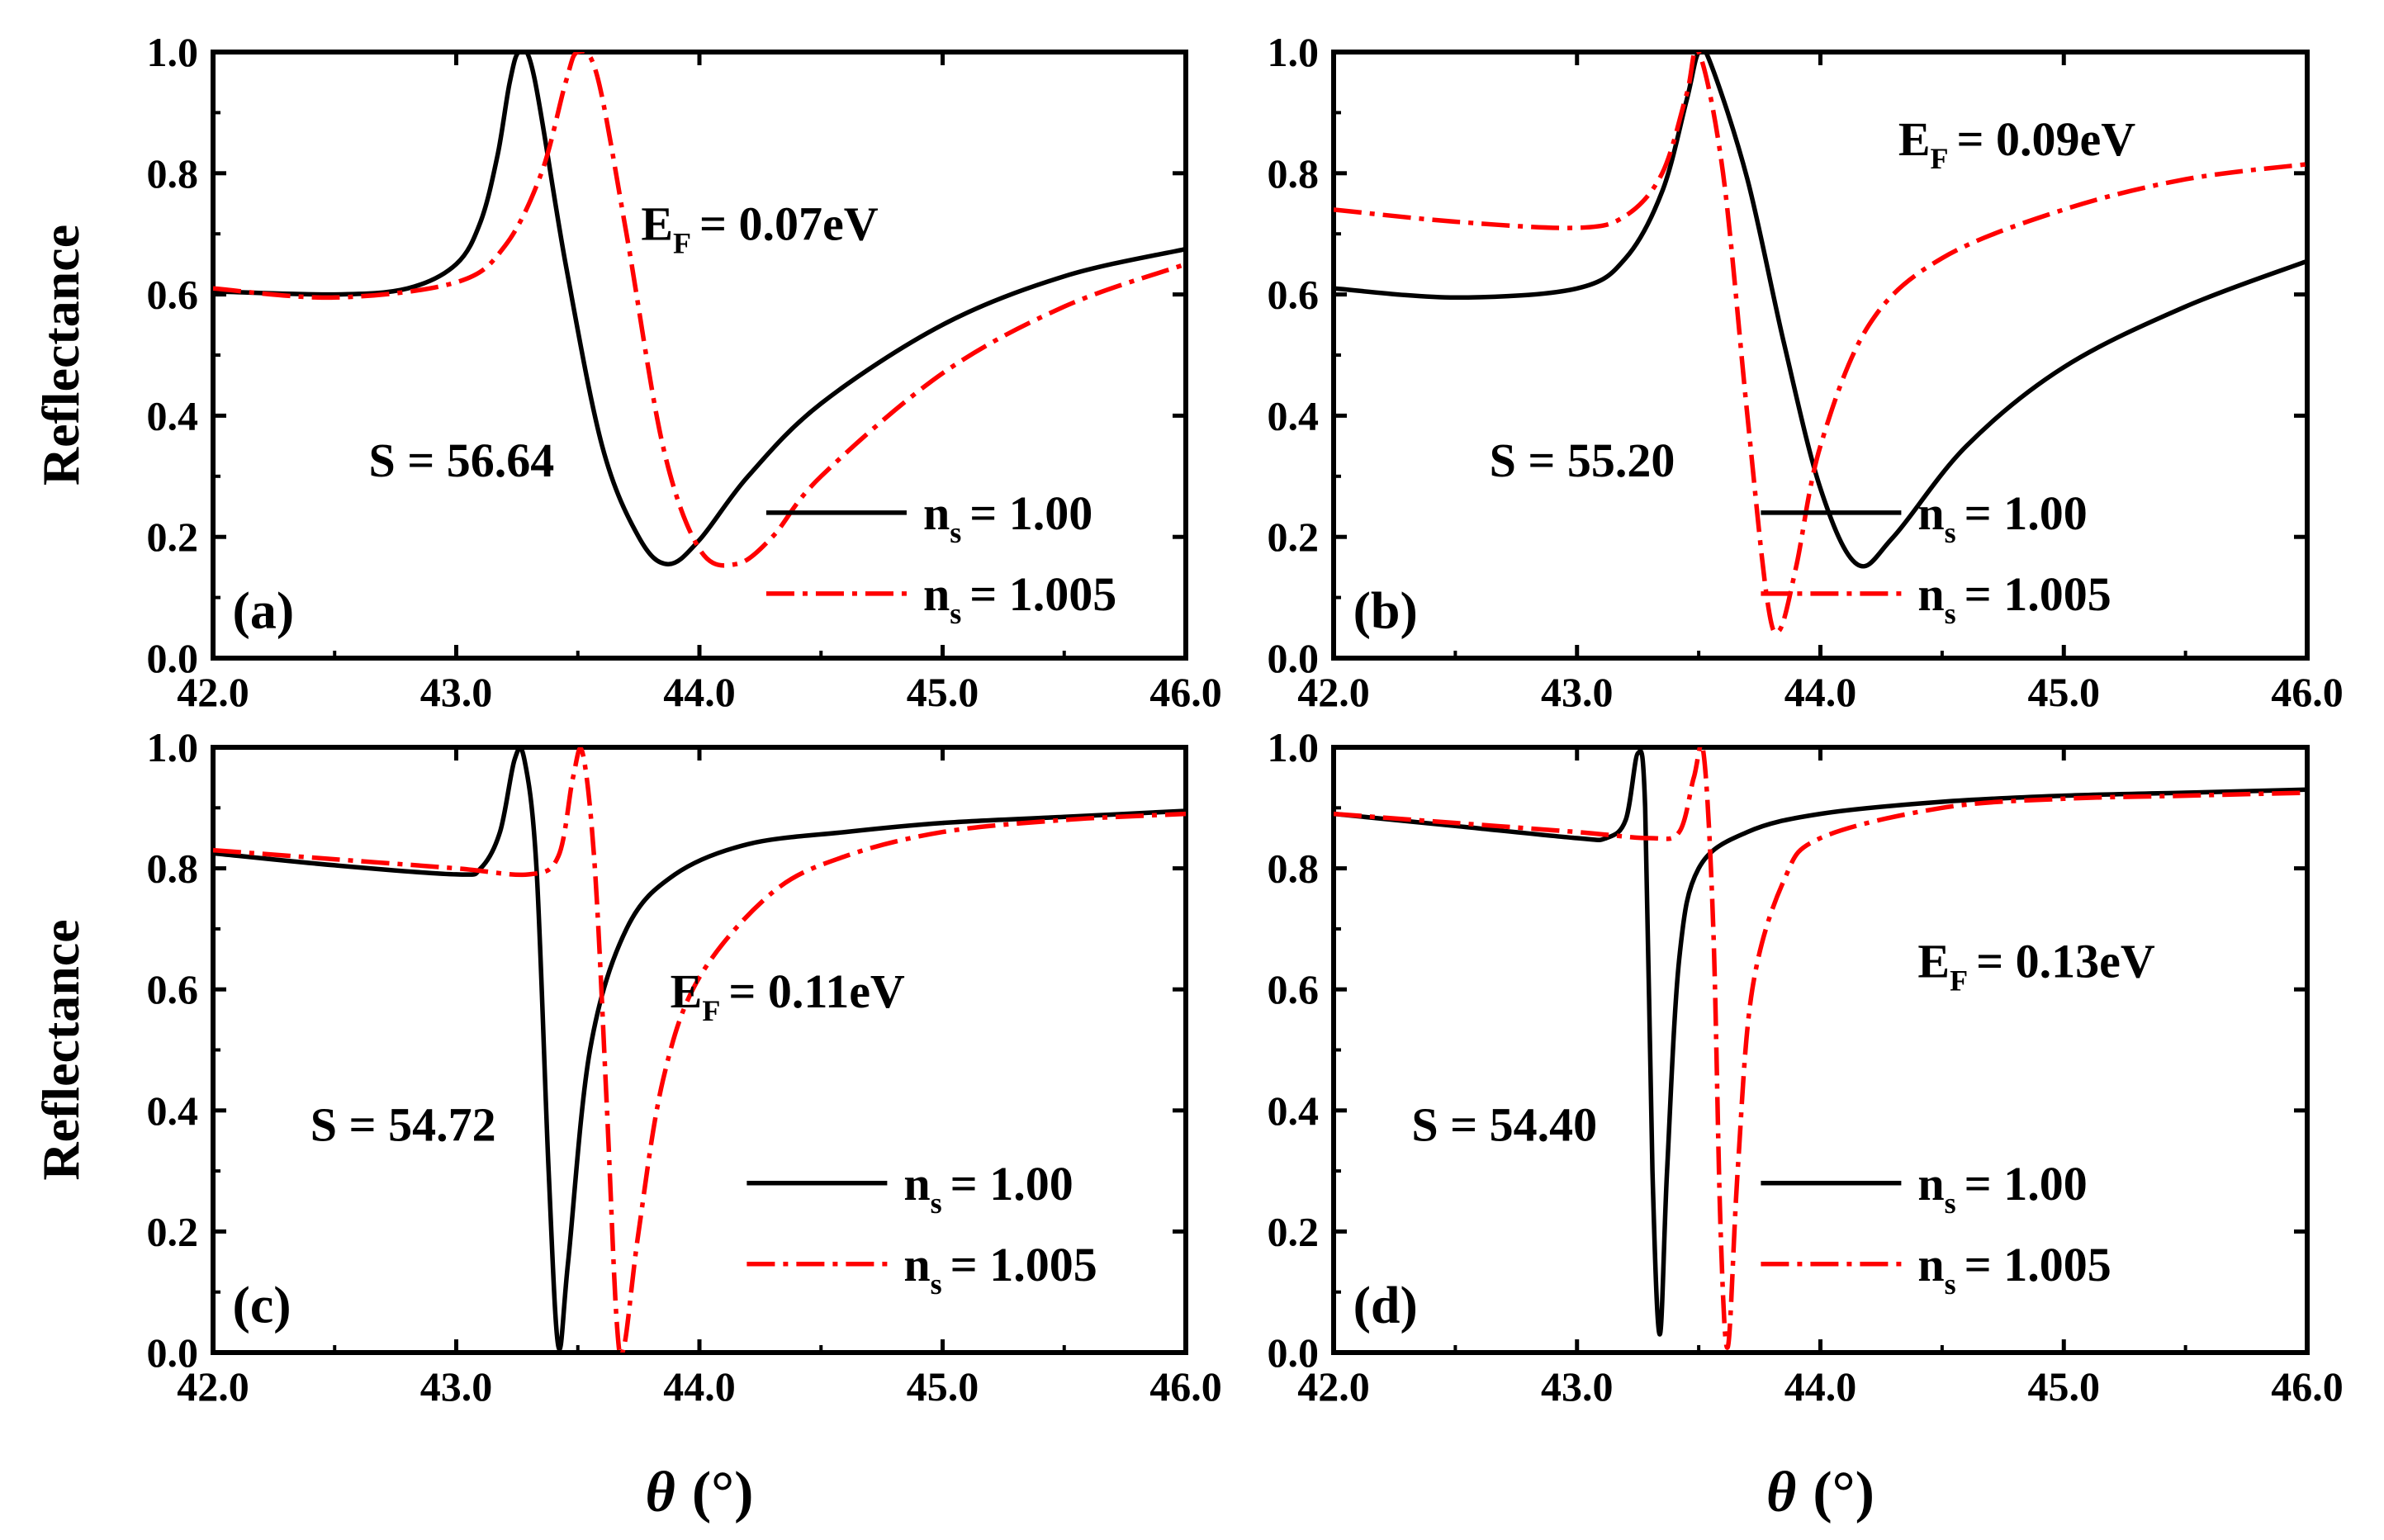 Image resolution: width=2384 pixels, height=1540 pixels. What do you see at coordinates (262, 1305) in the screenshot?
I see `panel-label: (c)` at bounding box center [262, 1305].